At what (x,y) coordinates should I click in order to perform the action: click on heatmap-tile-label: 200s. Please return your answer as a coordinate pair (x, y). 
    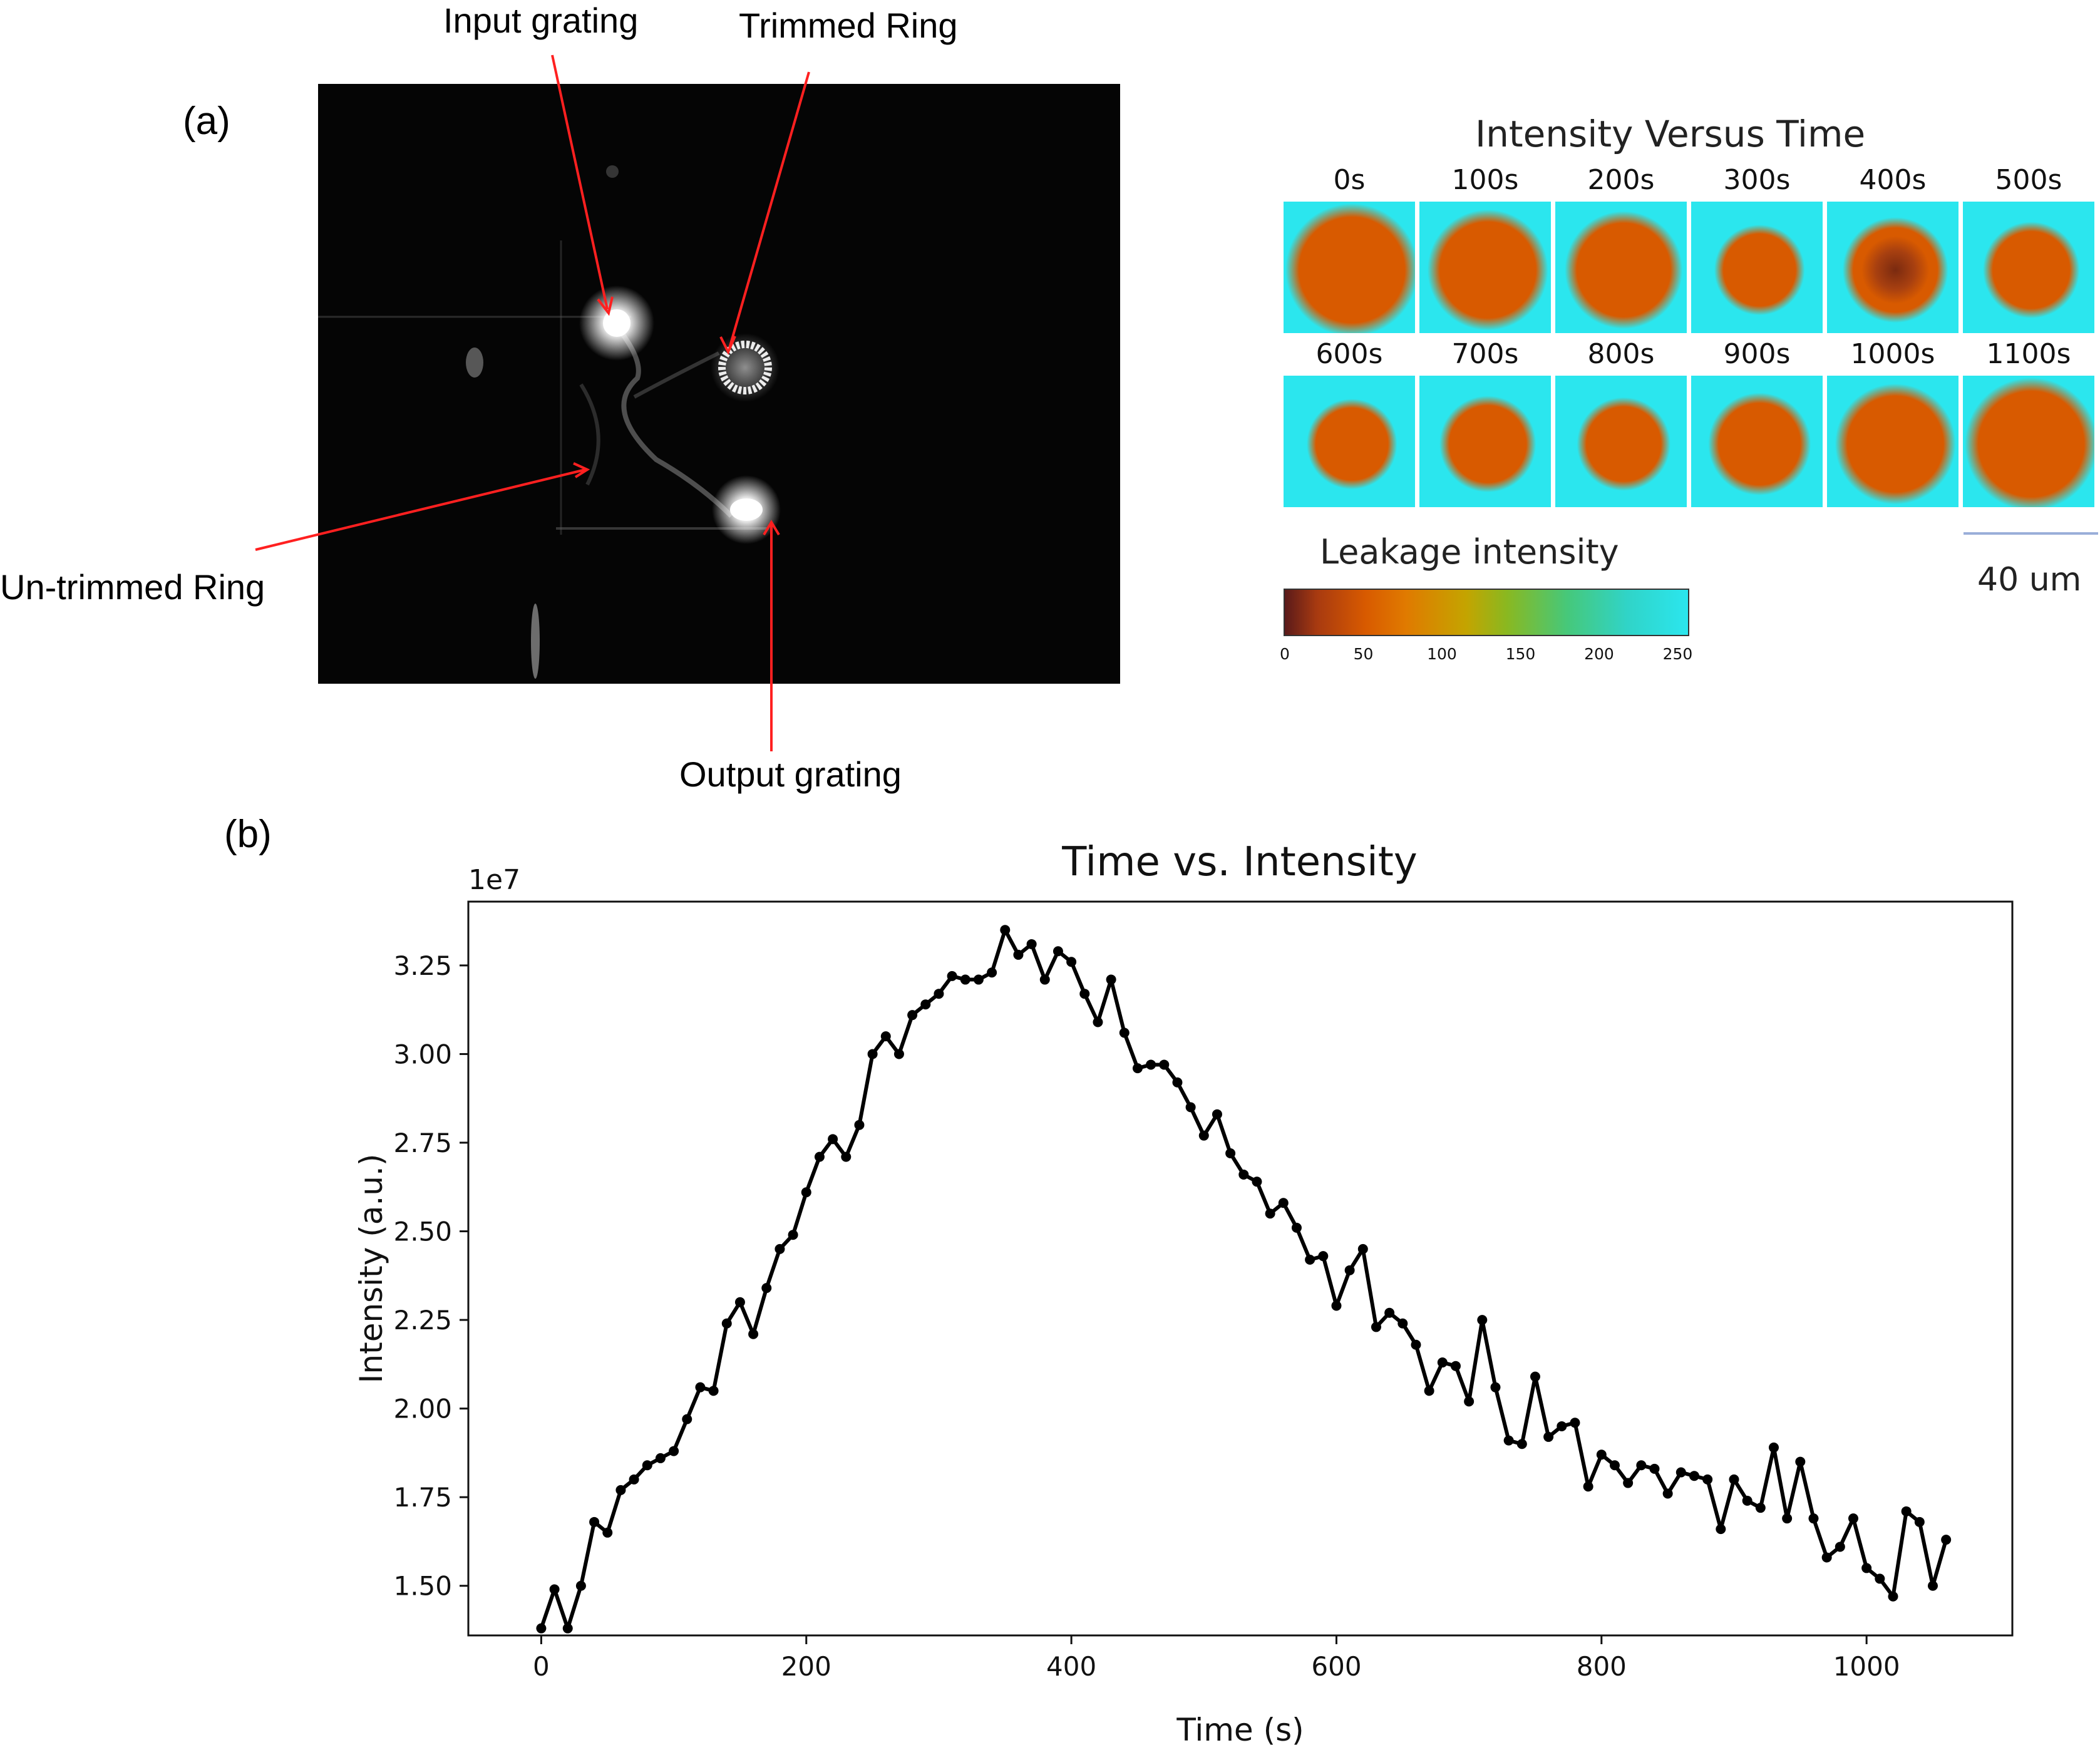
    Looking at the image, I should click on (1621, 180).